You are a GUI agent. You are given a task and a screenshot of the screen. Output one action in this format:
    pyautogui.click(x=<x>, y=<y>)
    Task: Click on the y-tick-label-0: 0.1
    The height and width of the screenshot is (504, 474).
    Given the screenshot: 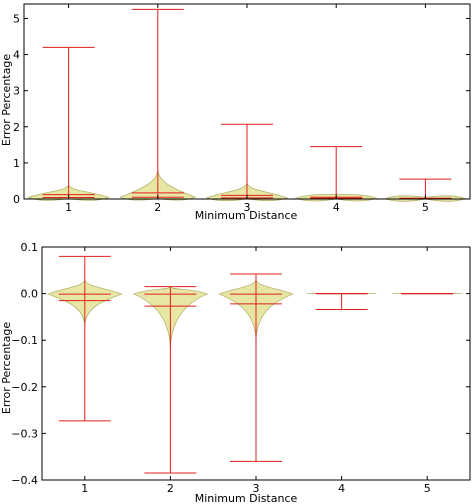 What is the action you would take?
    pyautogui.click(x=30, y=247)
    